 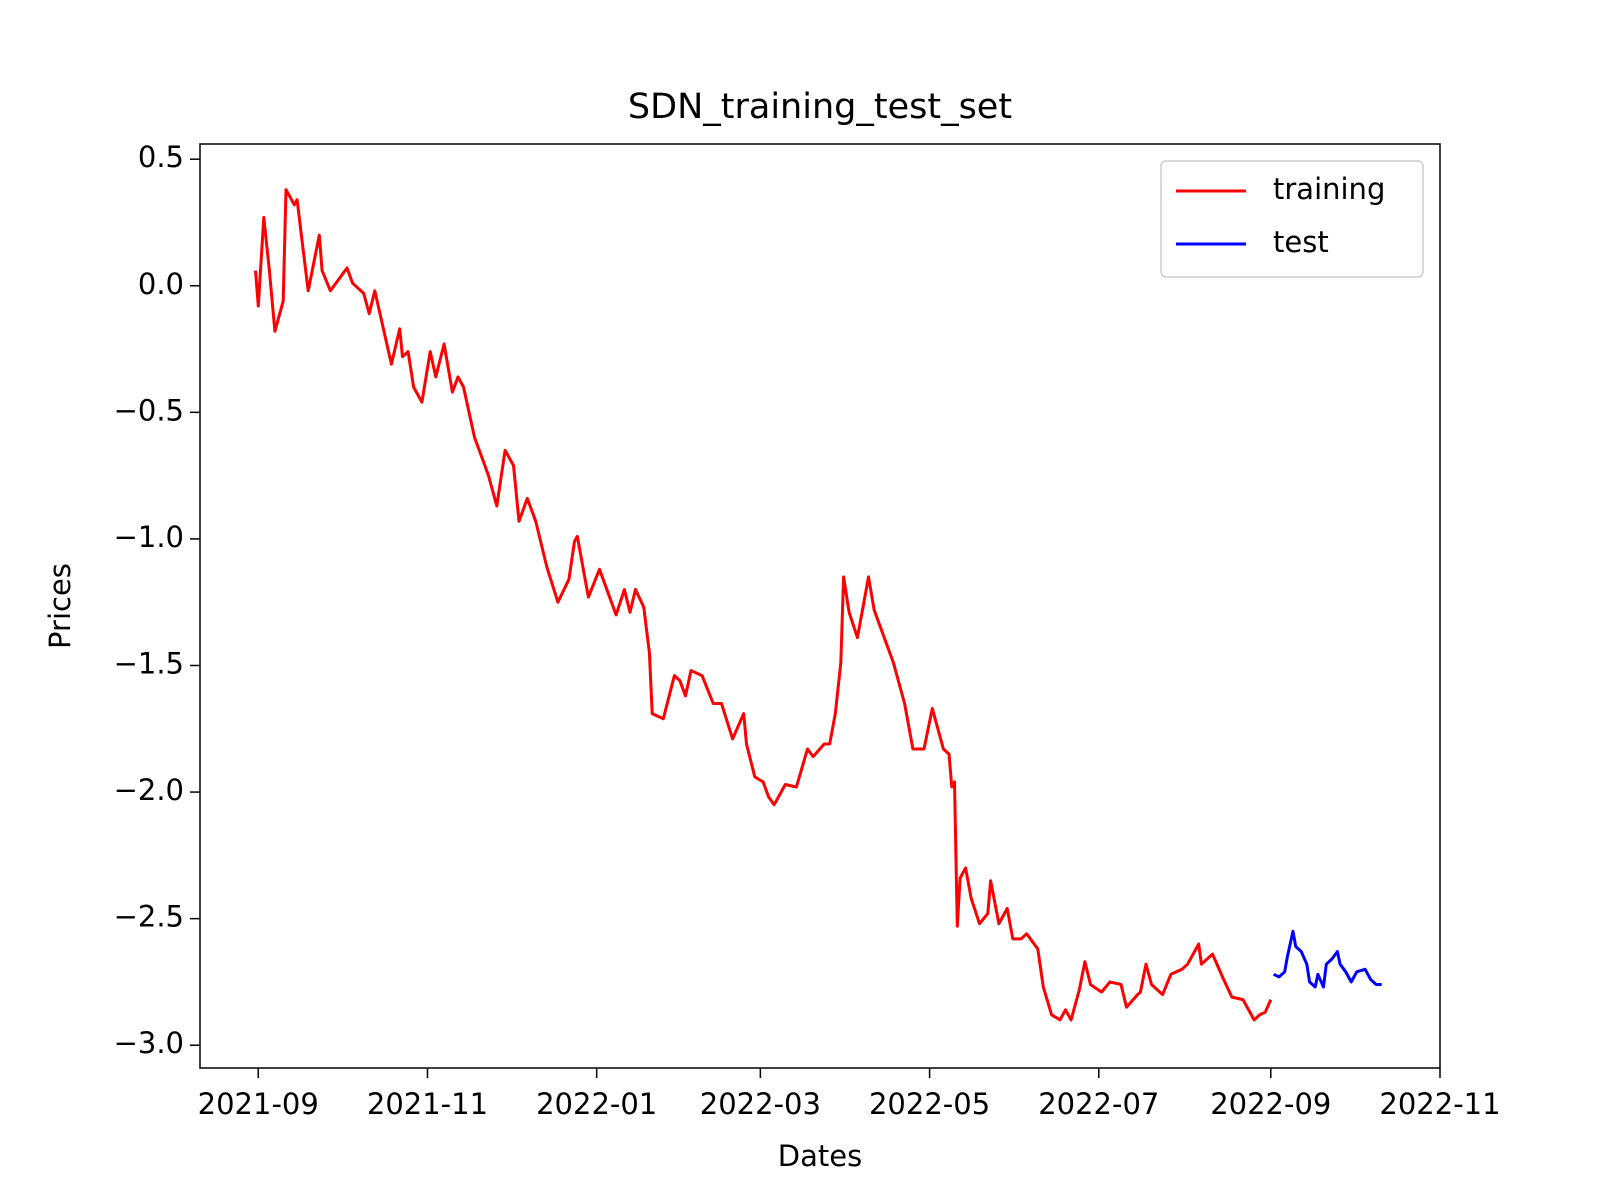 I want to click on x-tick-label: 2021-09, so click(x=258, y=1104).